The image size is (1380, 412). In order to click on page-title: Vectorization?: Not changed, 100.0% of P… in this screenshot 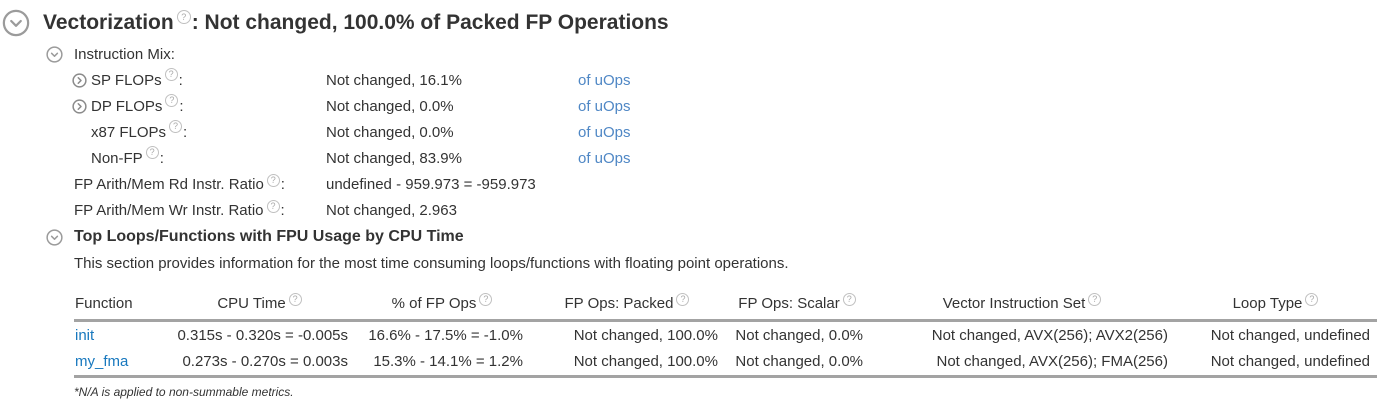, I will do `click(356, 22)`.